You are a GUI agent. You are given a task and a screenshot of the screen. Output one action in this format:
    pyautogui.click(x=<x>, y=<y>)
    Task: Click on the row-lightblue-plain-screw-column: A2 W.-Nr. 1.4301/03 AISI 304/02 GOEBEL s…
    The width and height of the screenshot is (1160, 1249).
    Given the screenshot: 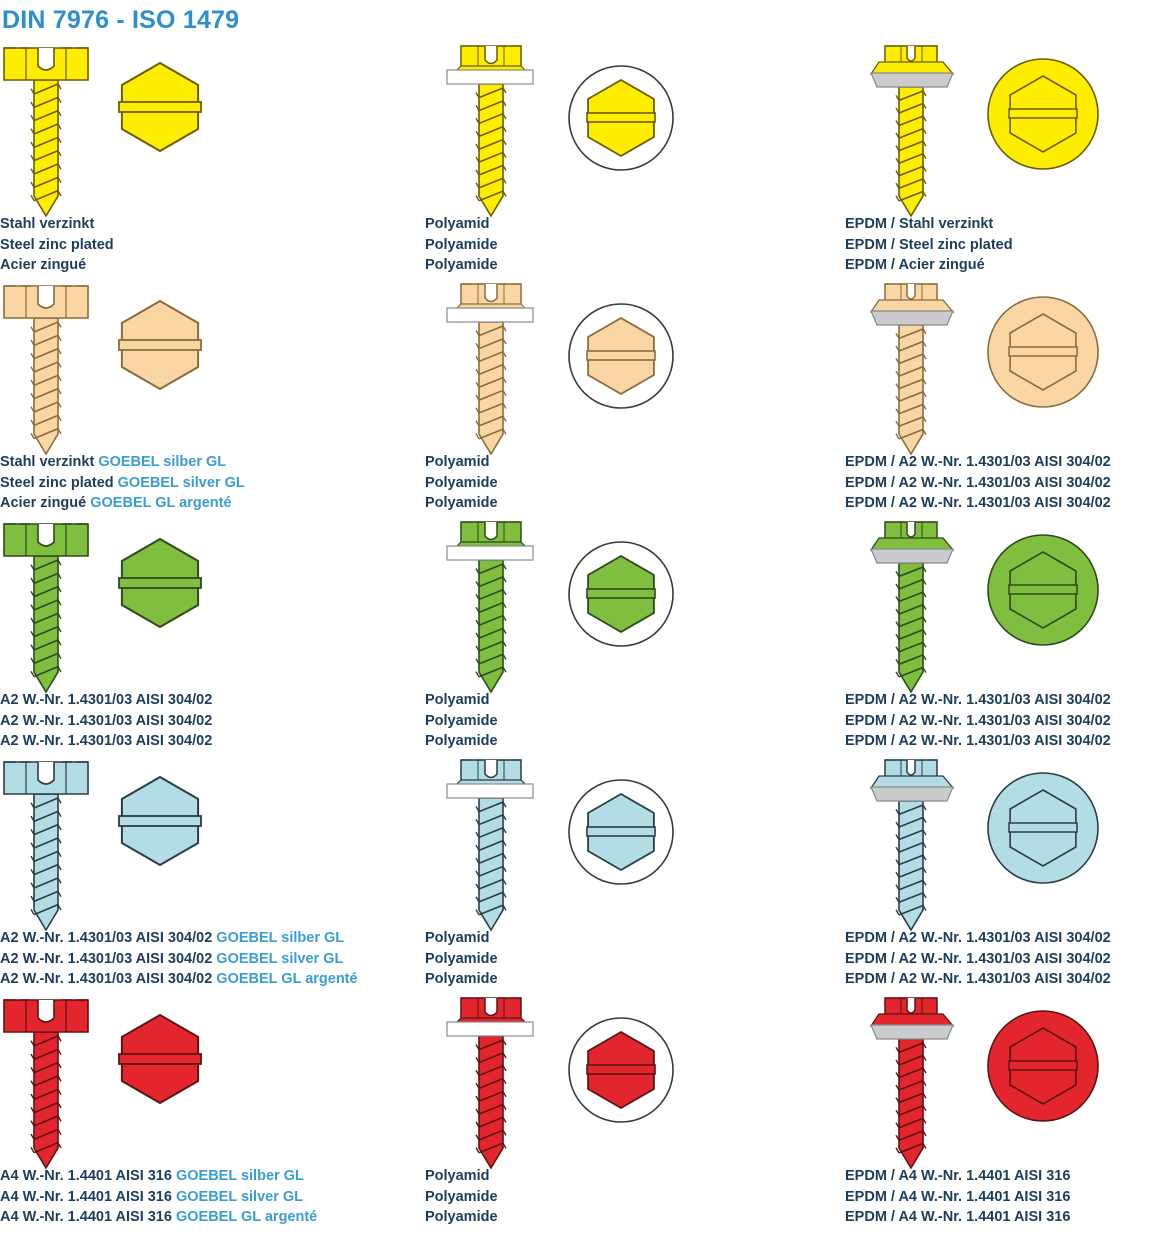 What is the action you would take?
    pyautogui.click(x=210, y=877)
    